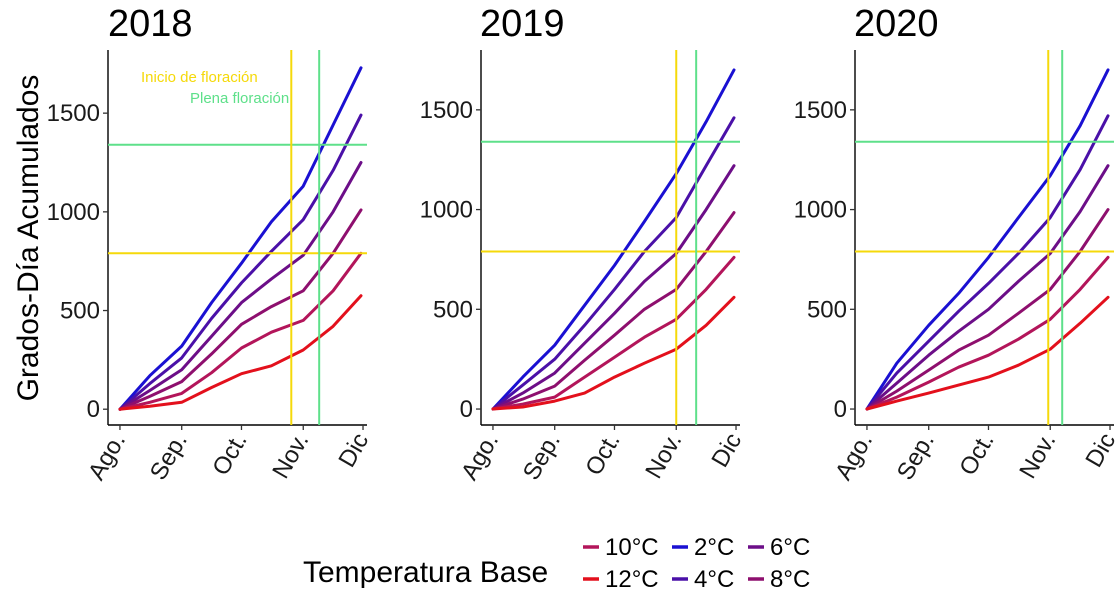 This screenshot has height=604, width=1120. Describe the element at coordinates (632, 579) in the screenshot. I see `legend-label: 12°C` at that location.